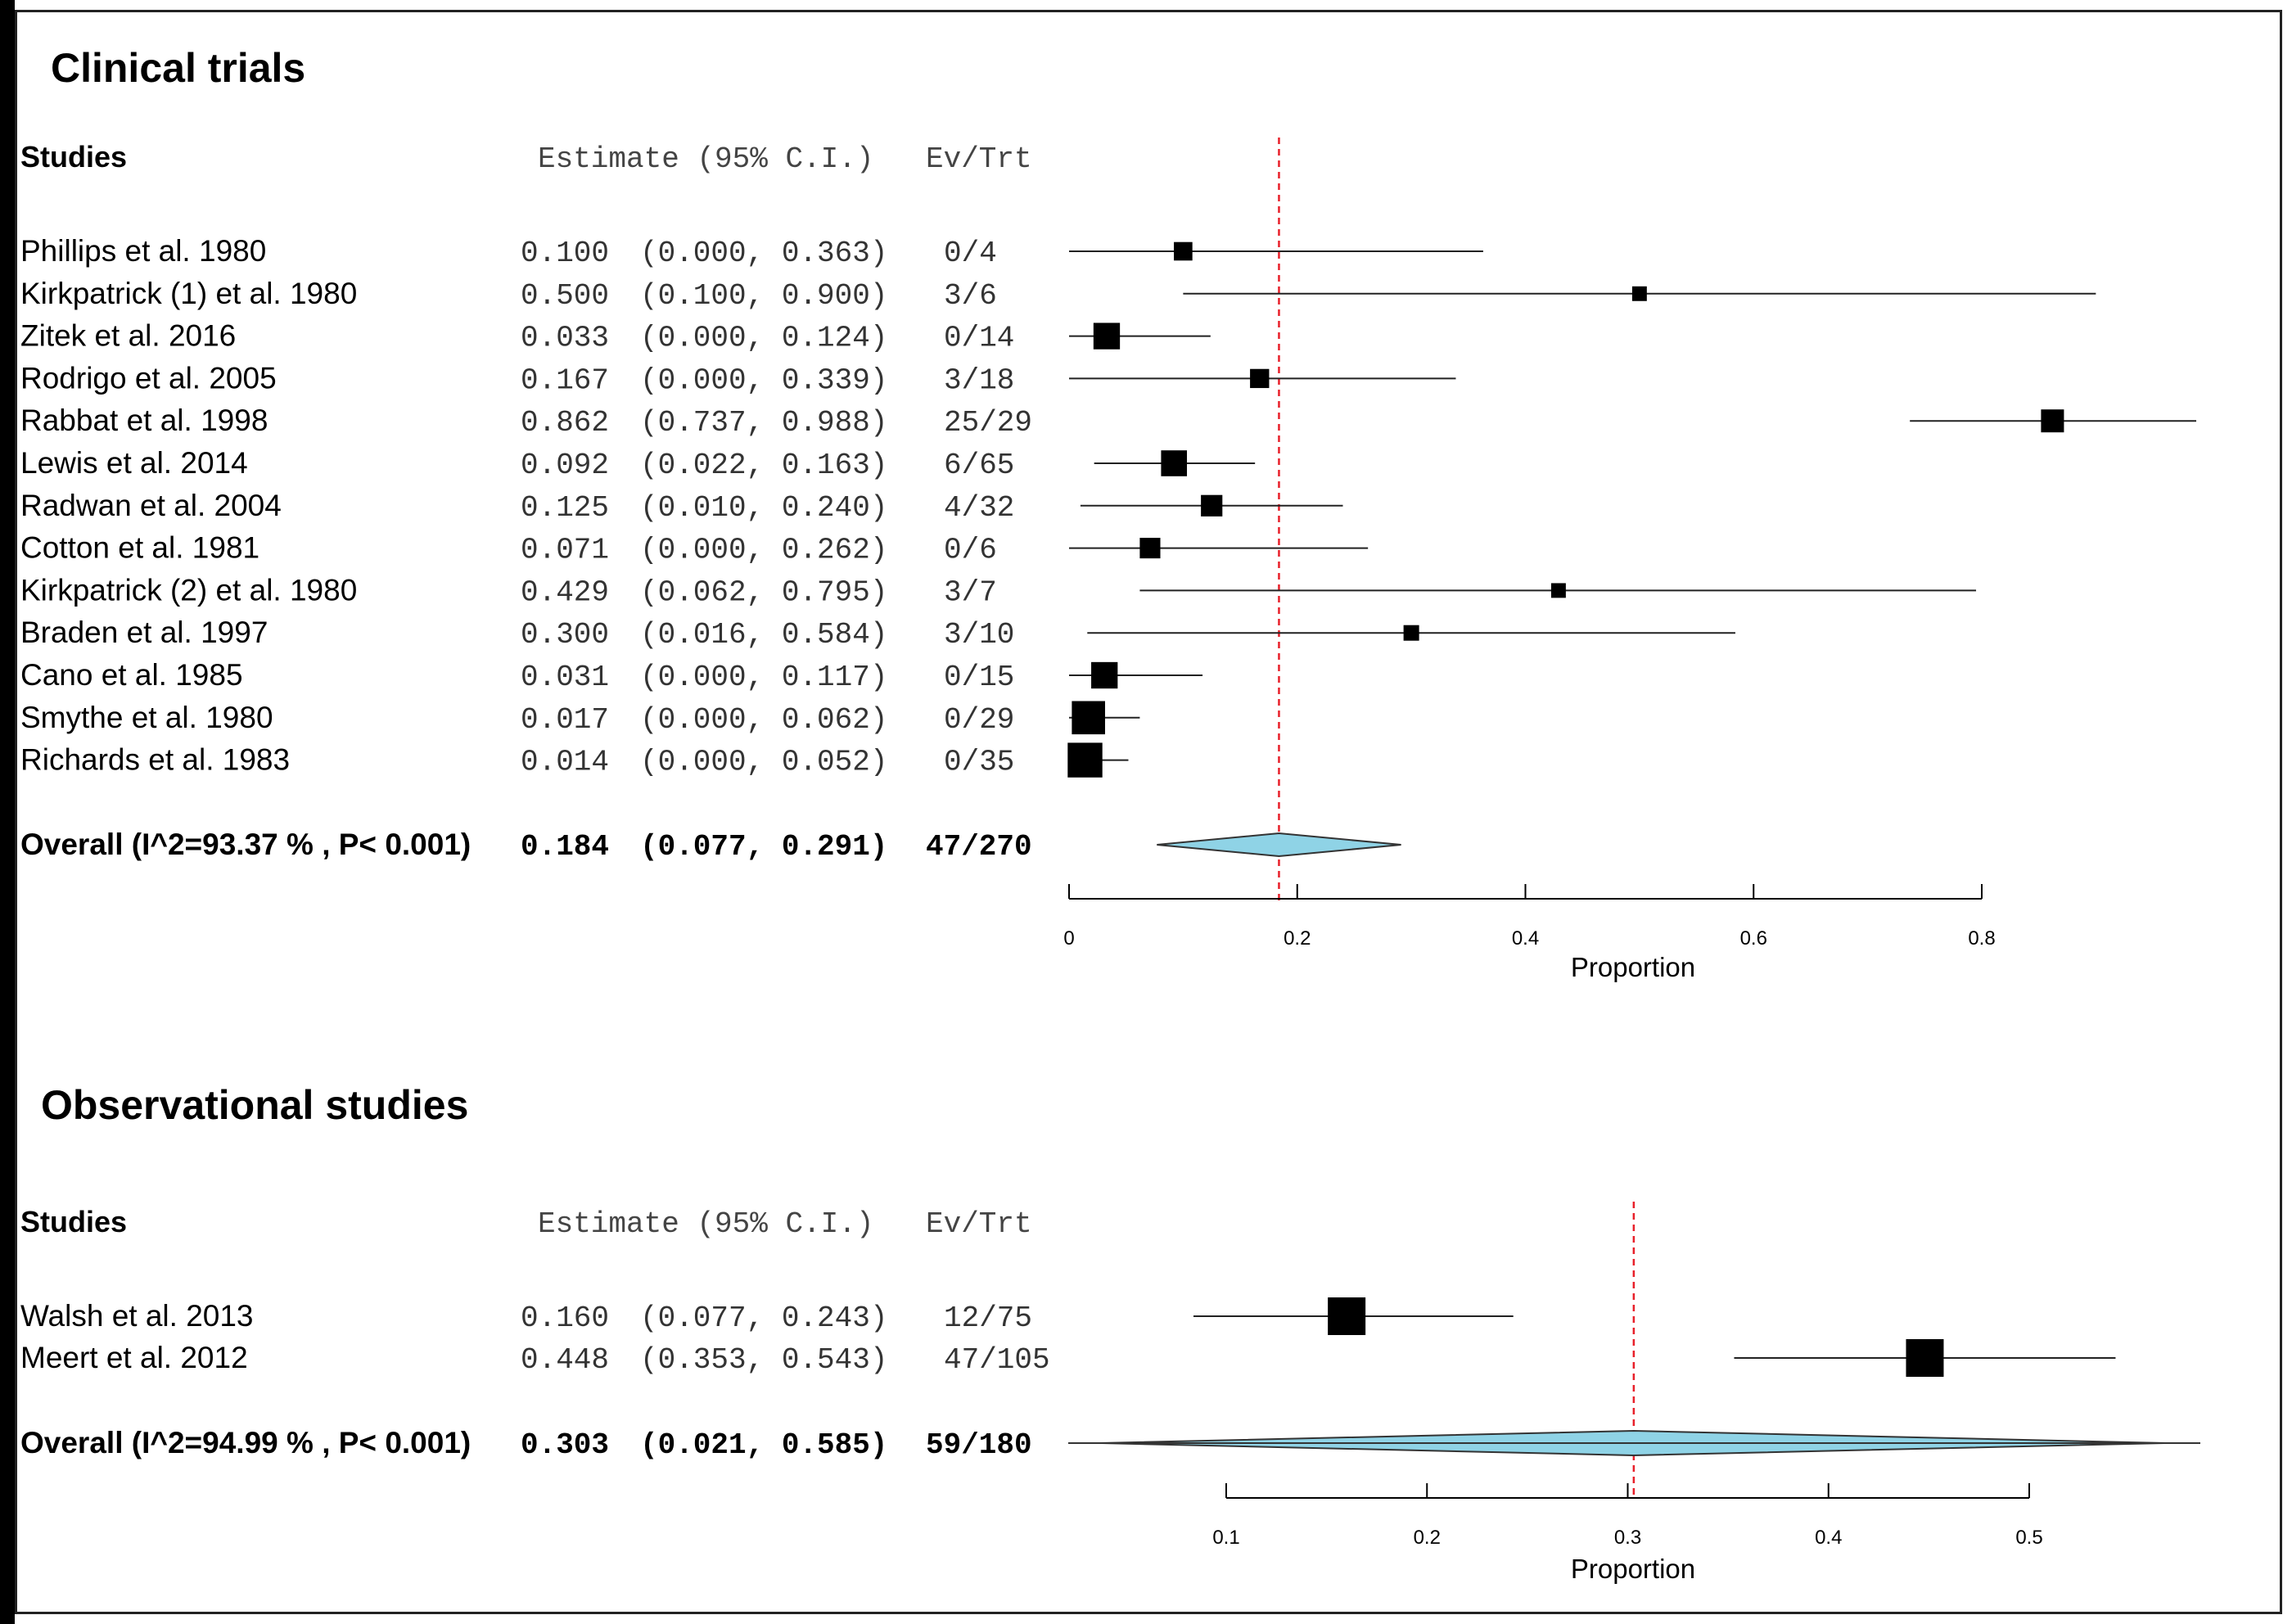  I want to click on study-name: Phillips et al. 1980, so click(143, 251).